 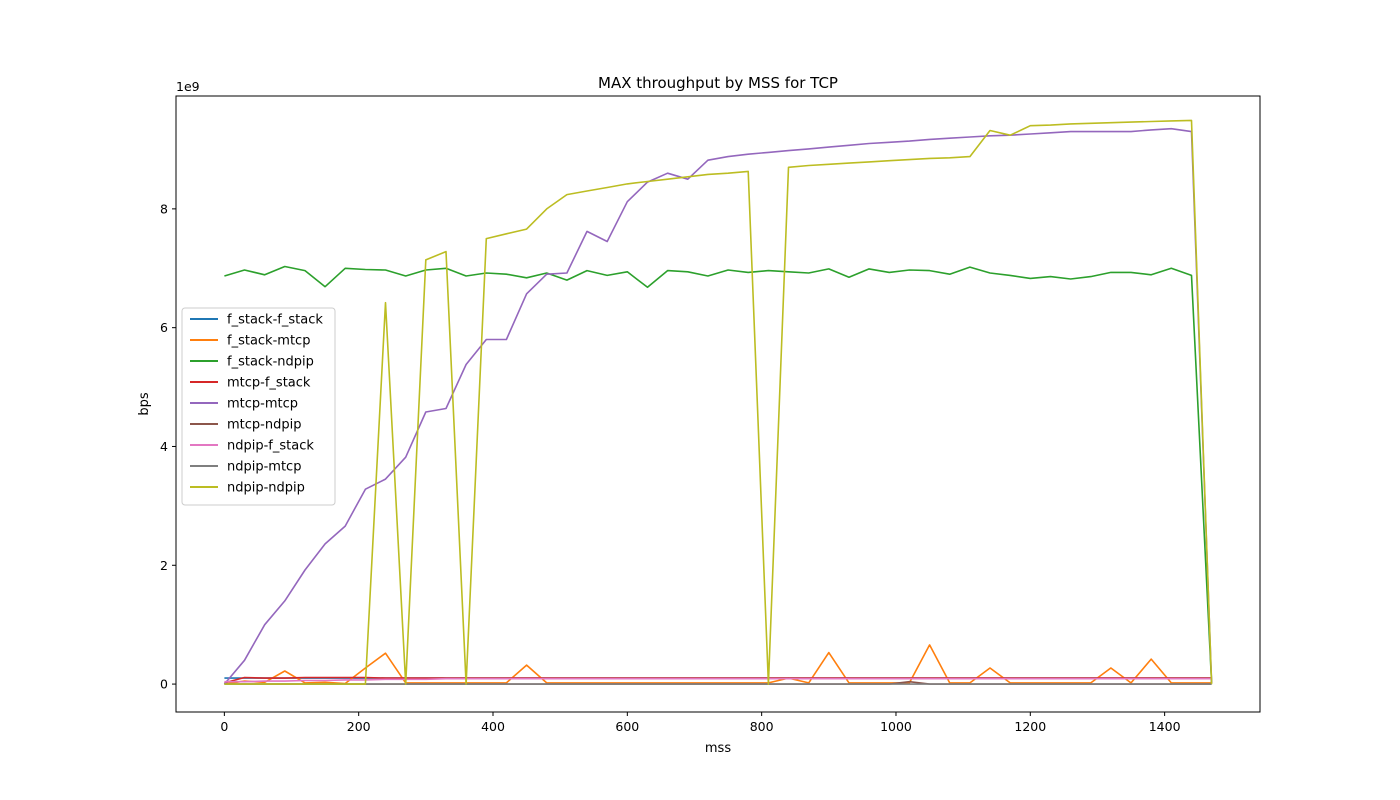 I want to click on y-axis: 0 2 4 6 8, so click(x=168, y=446).